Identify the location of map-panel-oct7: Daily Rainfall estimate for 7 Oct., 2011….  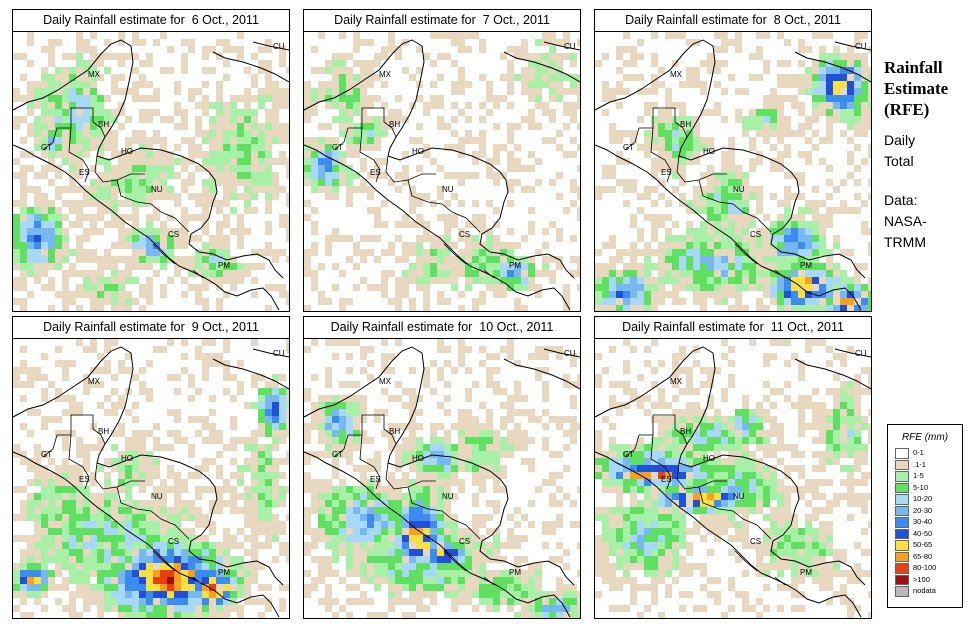
(442, 160).